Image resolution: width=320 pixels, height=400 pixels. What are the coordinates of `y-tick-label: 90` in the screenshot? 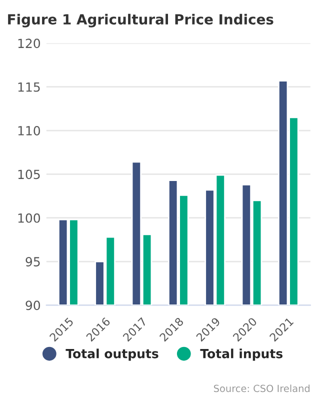 It's located at (33, 305).